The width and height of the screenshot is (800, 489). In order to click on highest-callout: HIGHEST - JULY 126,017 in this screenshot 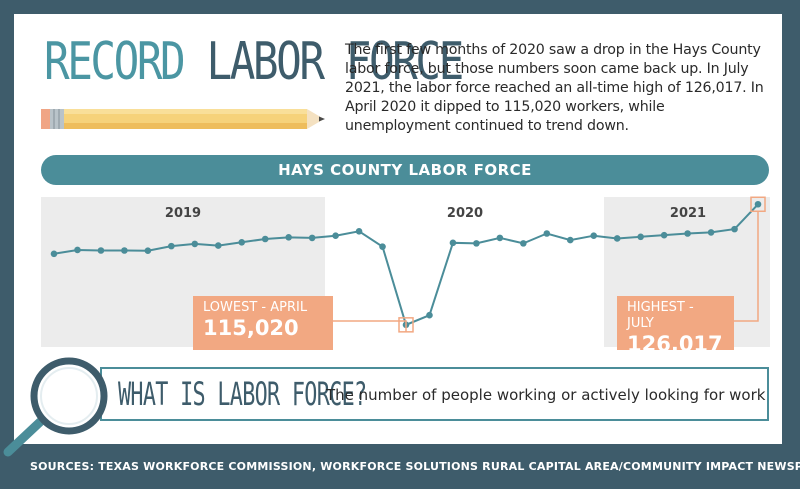, I will do `click(675, 326)`.